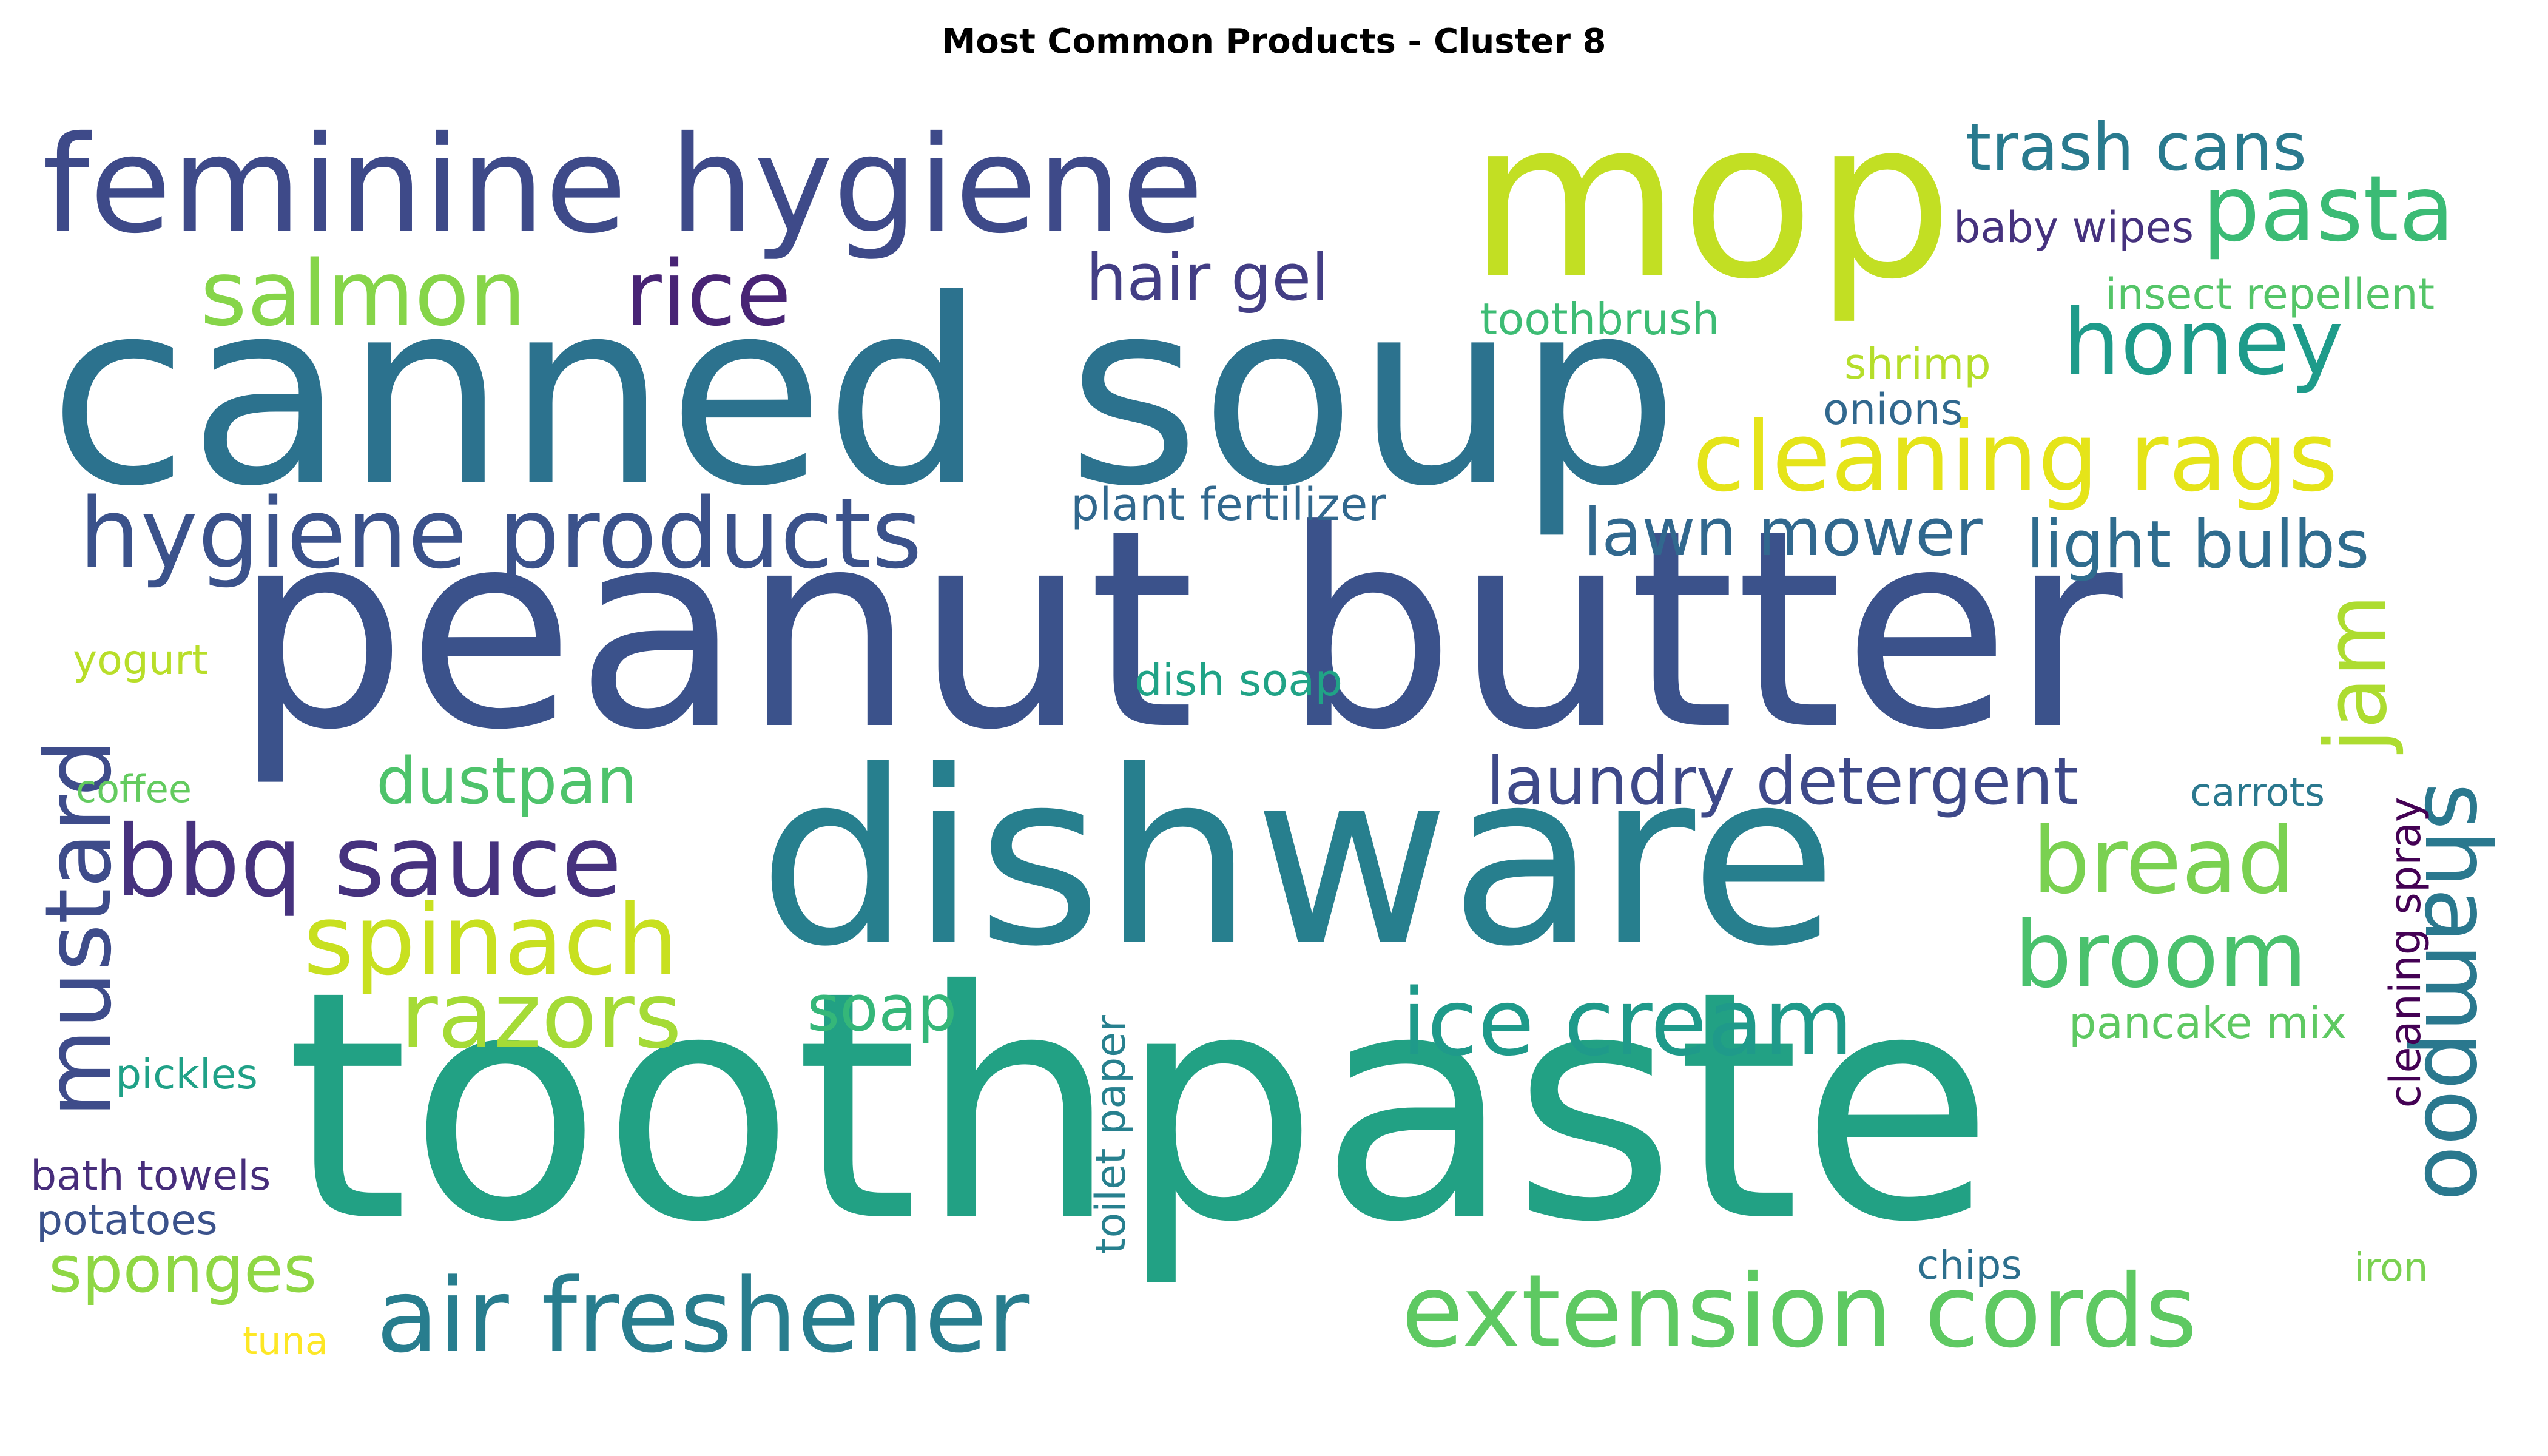 The width and height of the screenshot is (2548, 1456). I want to click on word-sponges: sponges, so click(183, 1269).